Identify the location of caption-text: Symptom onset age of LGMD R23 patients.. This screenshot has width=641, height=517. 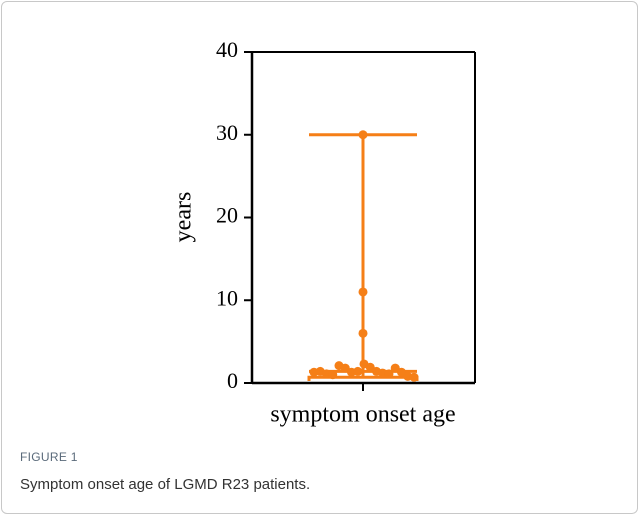
(165, 484).